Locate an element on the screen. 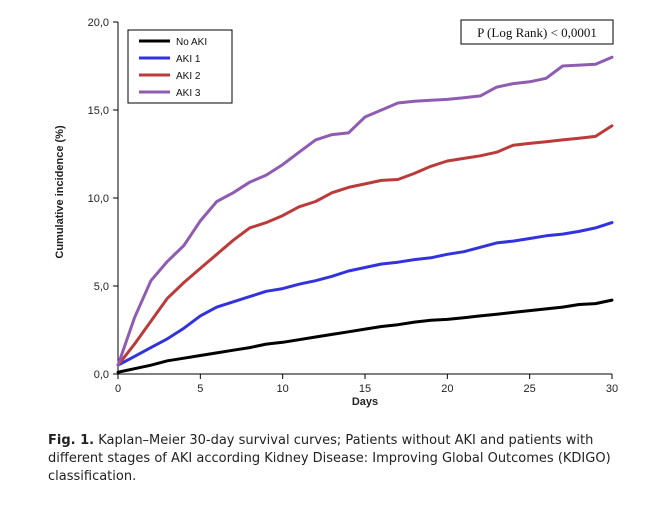  y-tick-label: 10,0 is located at coordinates (98, 199).